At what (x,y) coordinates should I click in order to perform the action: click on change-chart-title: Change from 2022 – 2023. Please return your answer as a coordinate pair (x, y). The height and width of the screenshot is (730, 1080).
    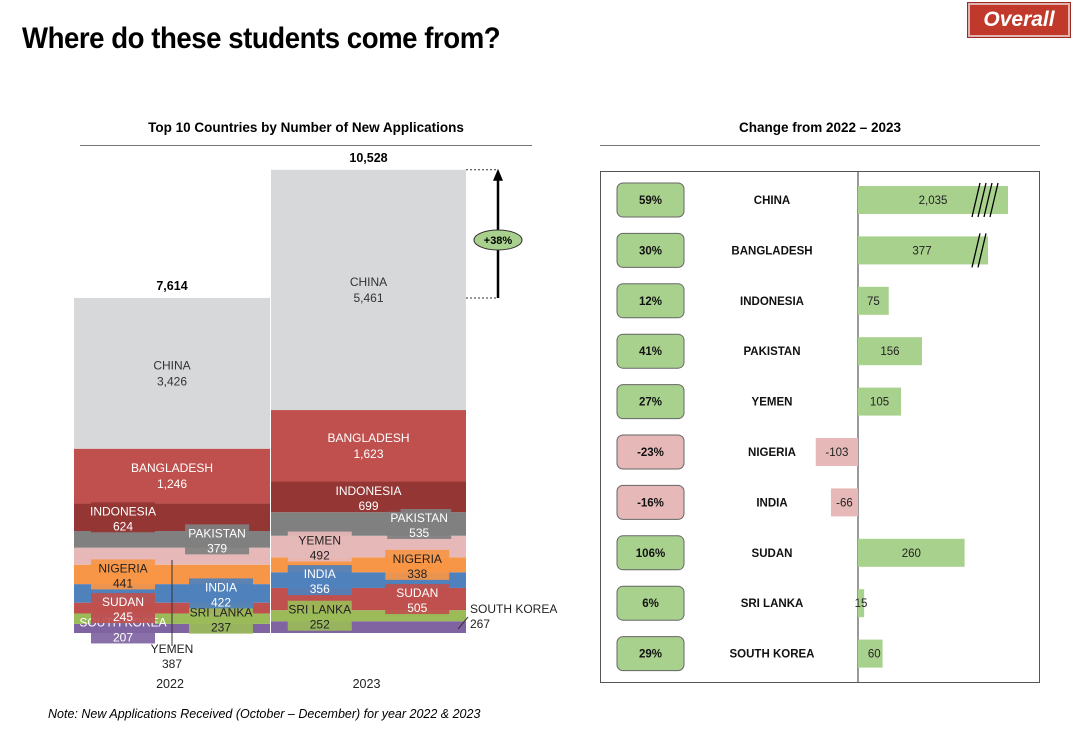
    Looking at the image, I should click on (820, 127).